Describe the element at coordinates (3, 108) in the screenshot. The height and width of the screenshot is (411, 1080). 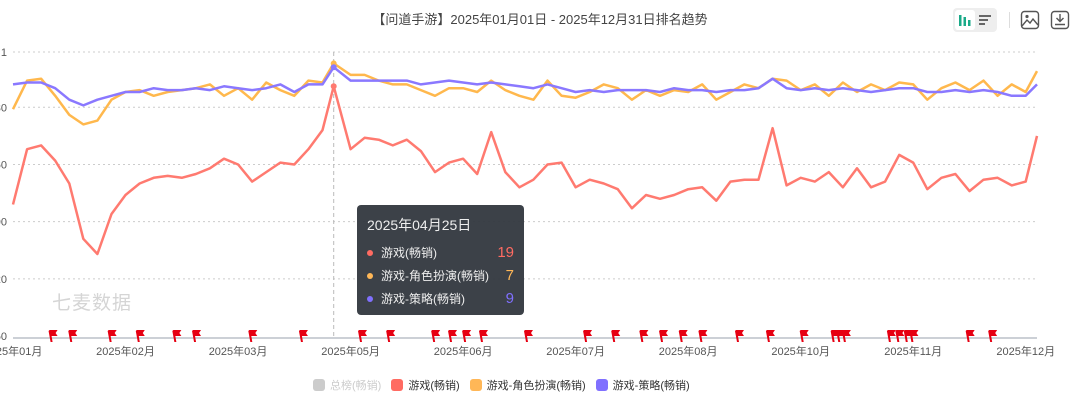
I see `y-tick-label: 30` at that location.